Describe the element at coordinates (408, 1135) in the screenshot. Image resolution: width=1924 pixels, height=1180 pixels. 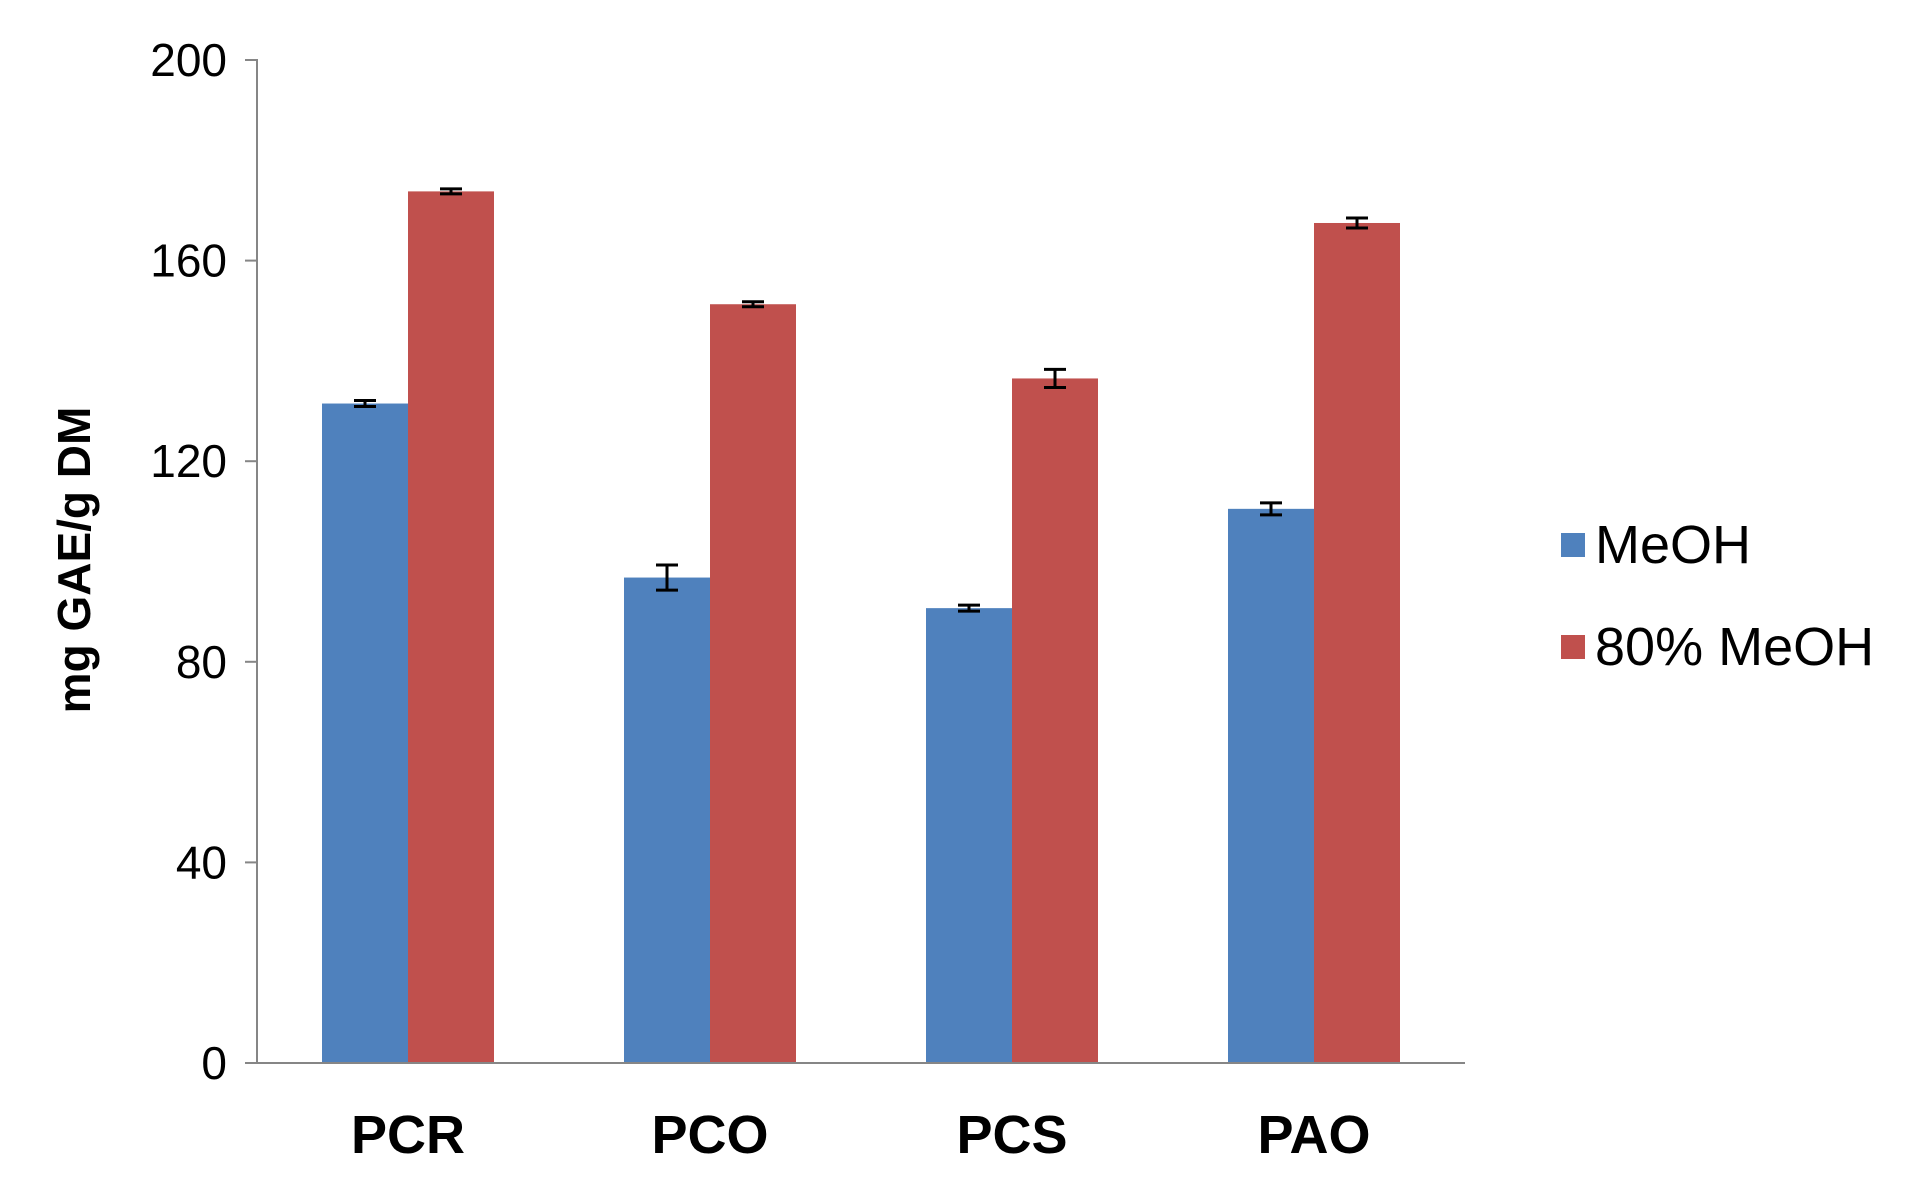
I see `x-category-label: PCR` at that location.